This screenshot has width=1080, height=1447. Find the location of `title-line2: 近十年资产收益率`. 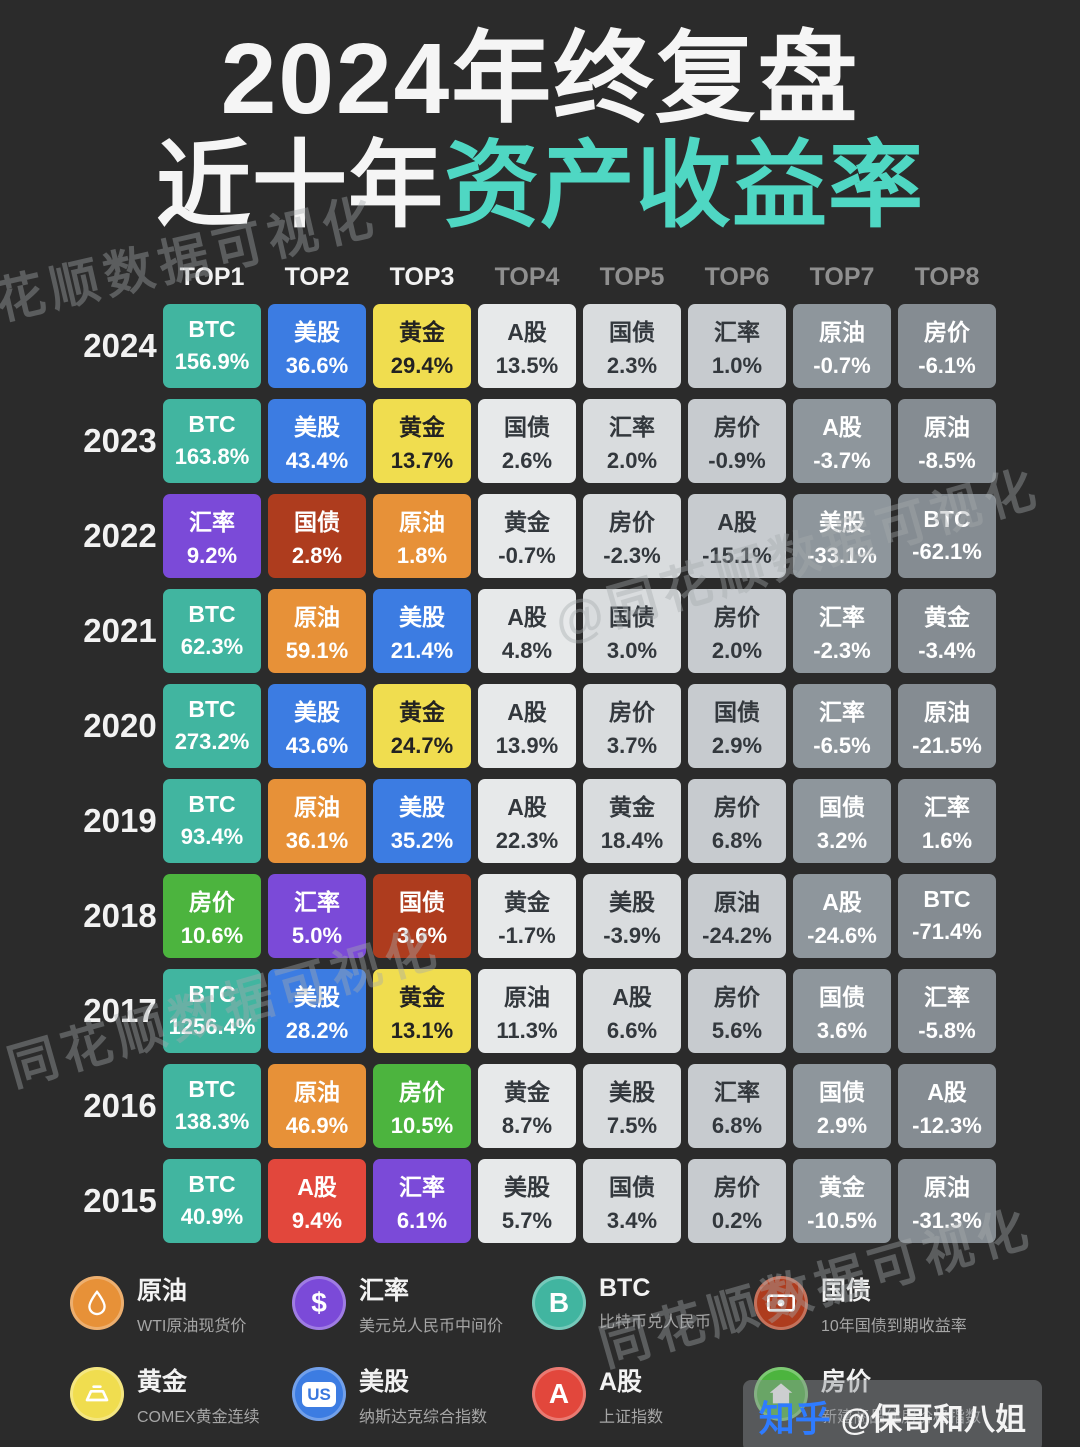

title-line2: 近十年资产收益率 is located at coordinates (540, 186).